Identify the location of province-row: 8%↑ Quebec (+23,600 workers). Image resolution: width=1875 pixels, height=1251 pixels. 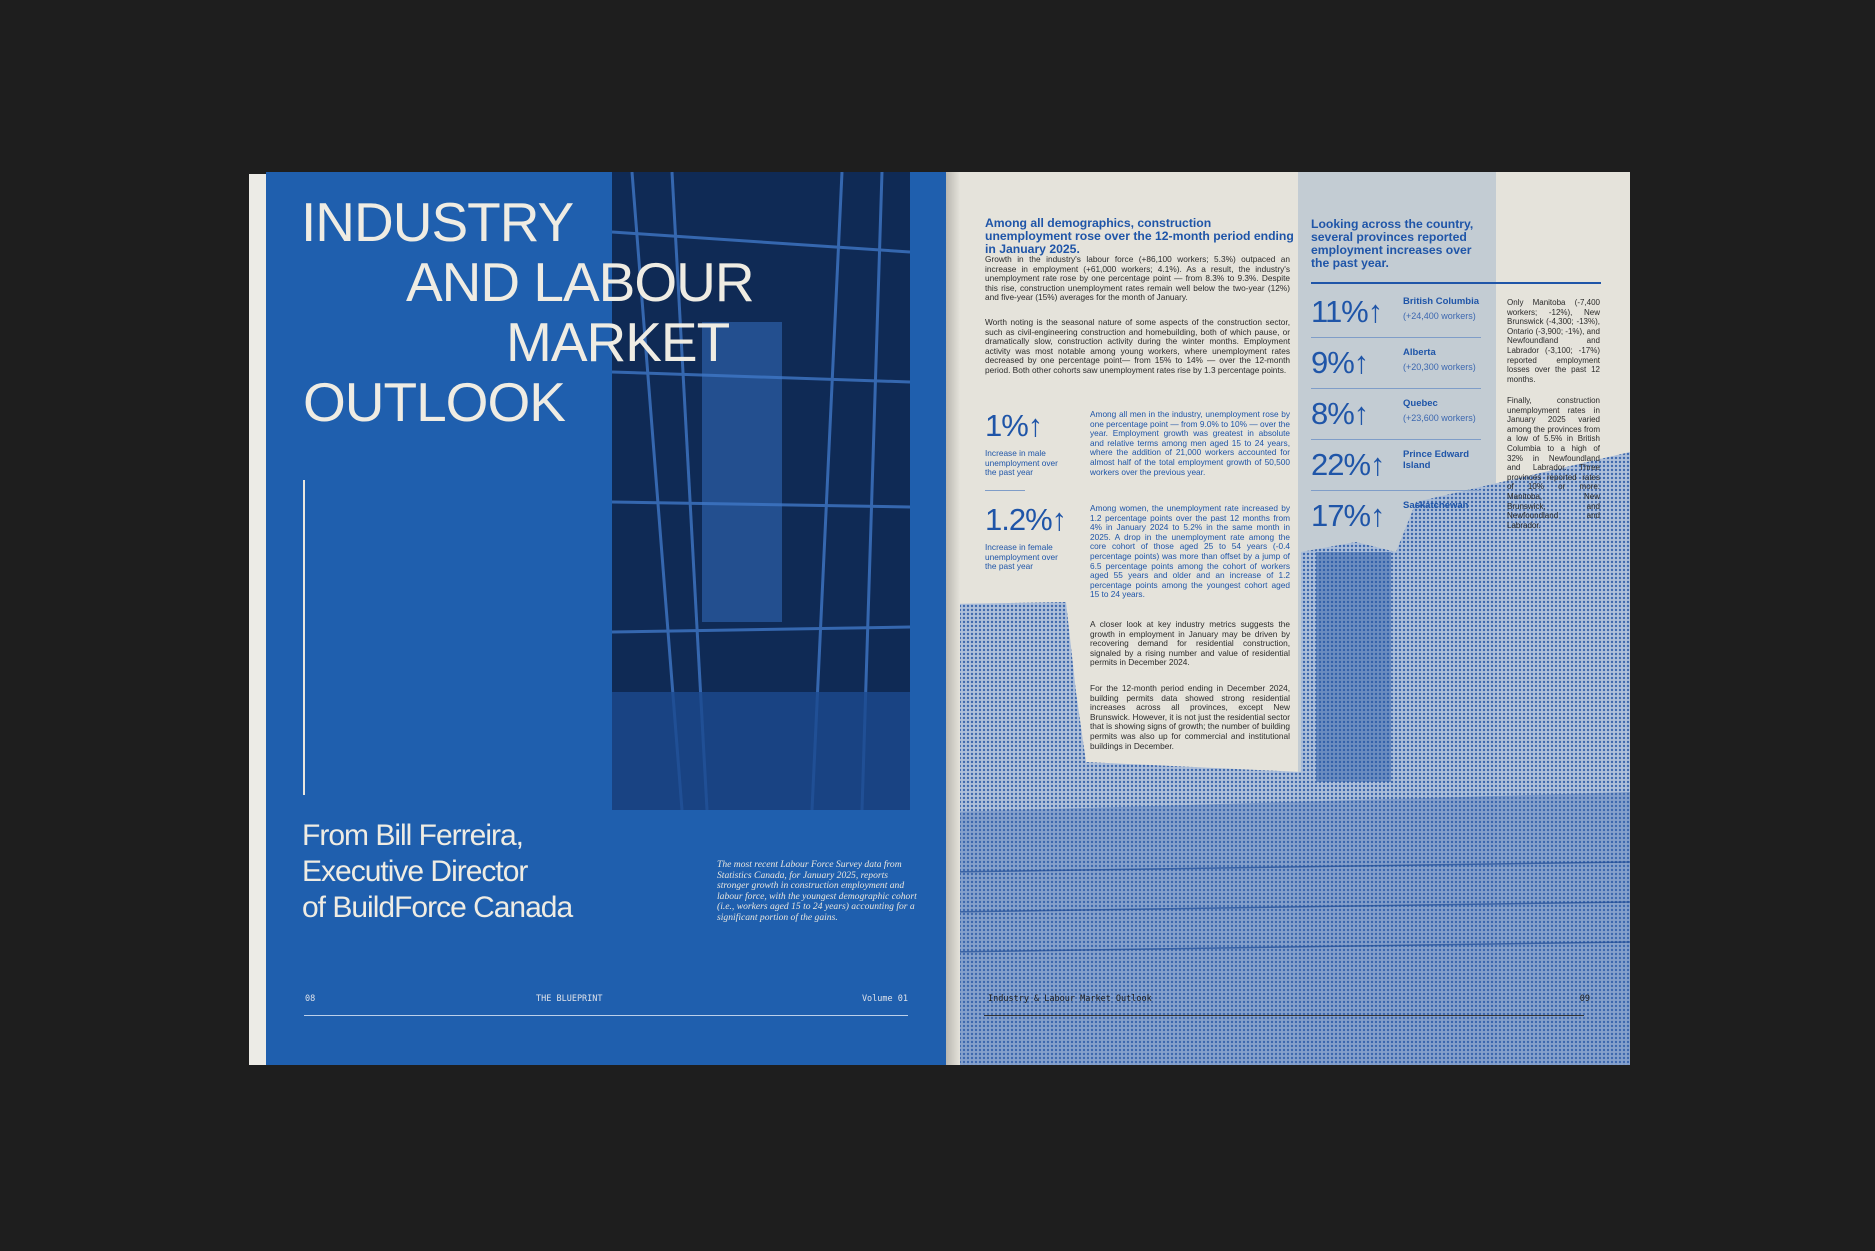
(1396, 423).